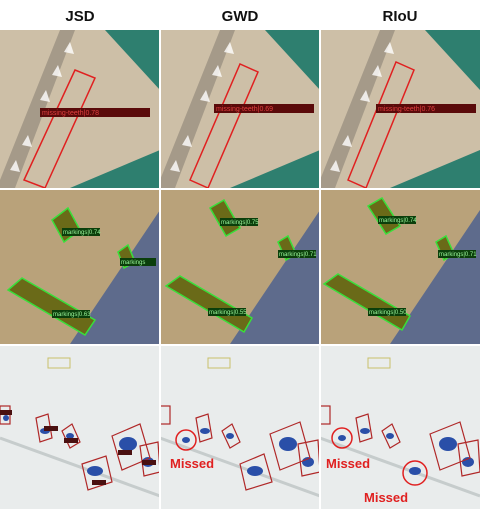 The image size is (480, 509). I want to click on column-title-gwd: GWD, so click(240, 16).